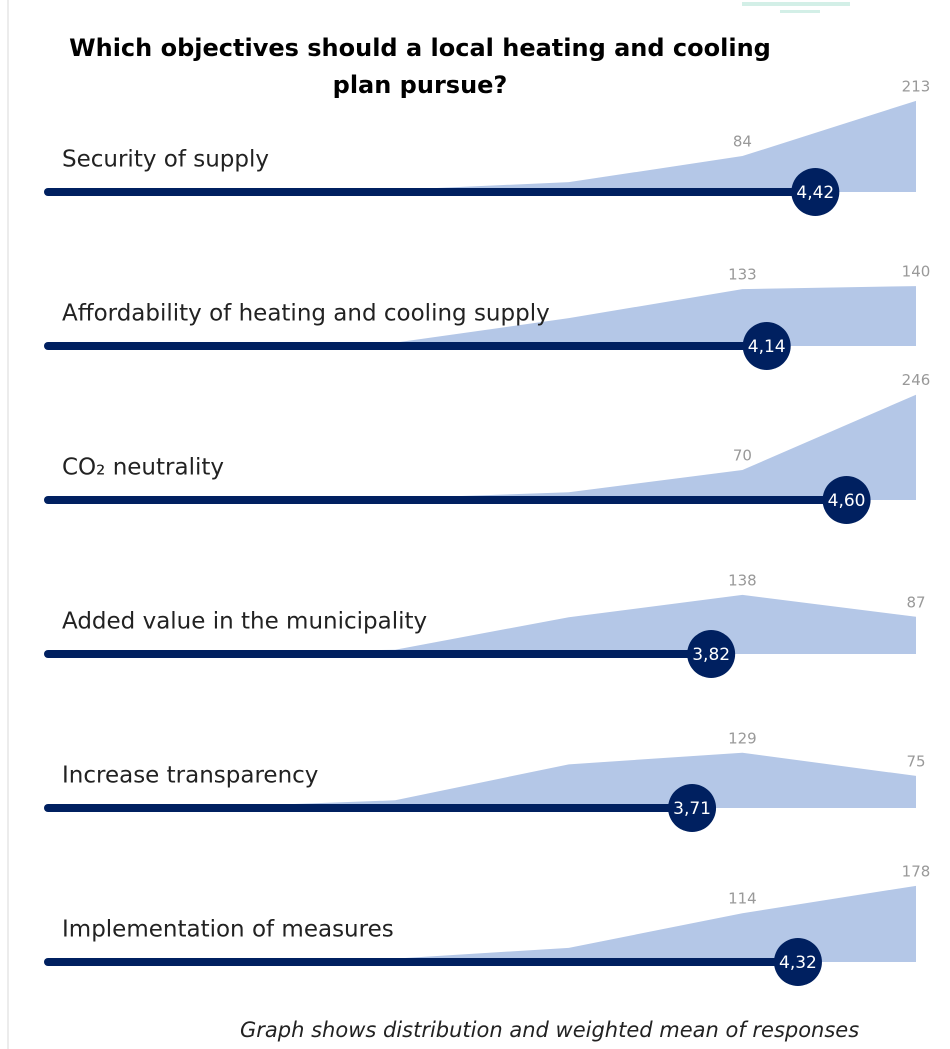  Describe the element at coordinates (143, 468) in the screenshot. I see `row-label: CO₂ neutrality` at that location.